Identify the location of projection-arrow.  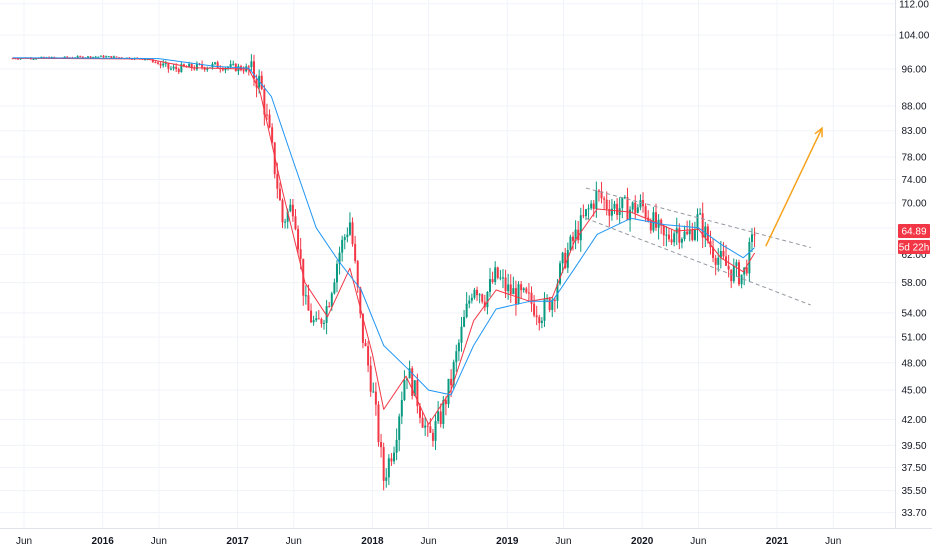
(794, 186).